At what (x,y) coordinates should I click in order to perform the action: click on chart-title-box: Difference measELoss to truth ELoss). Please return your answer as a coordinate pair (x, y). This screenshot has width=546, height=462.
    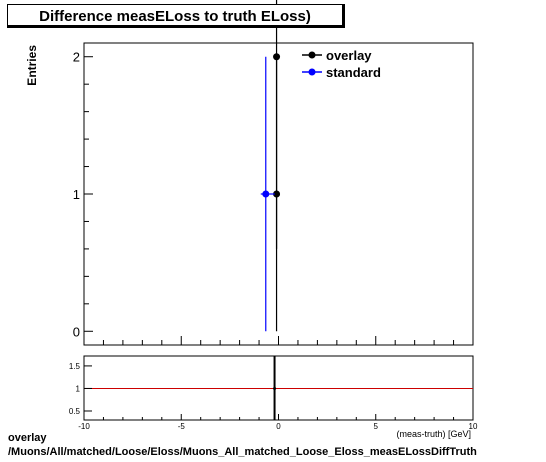
    Looking at the image, I should click on (176, 16).